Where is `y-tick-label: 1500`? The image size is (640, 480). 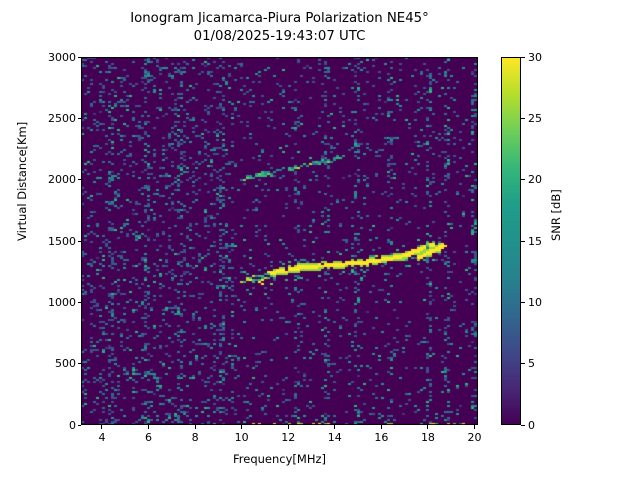 y-tick-label: 1500 is located at coordinates (62, 241).